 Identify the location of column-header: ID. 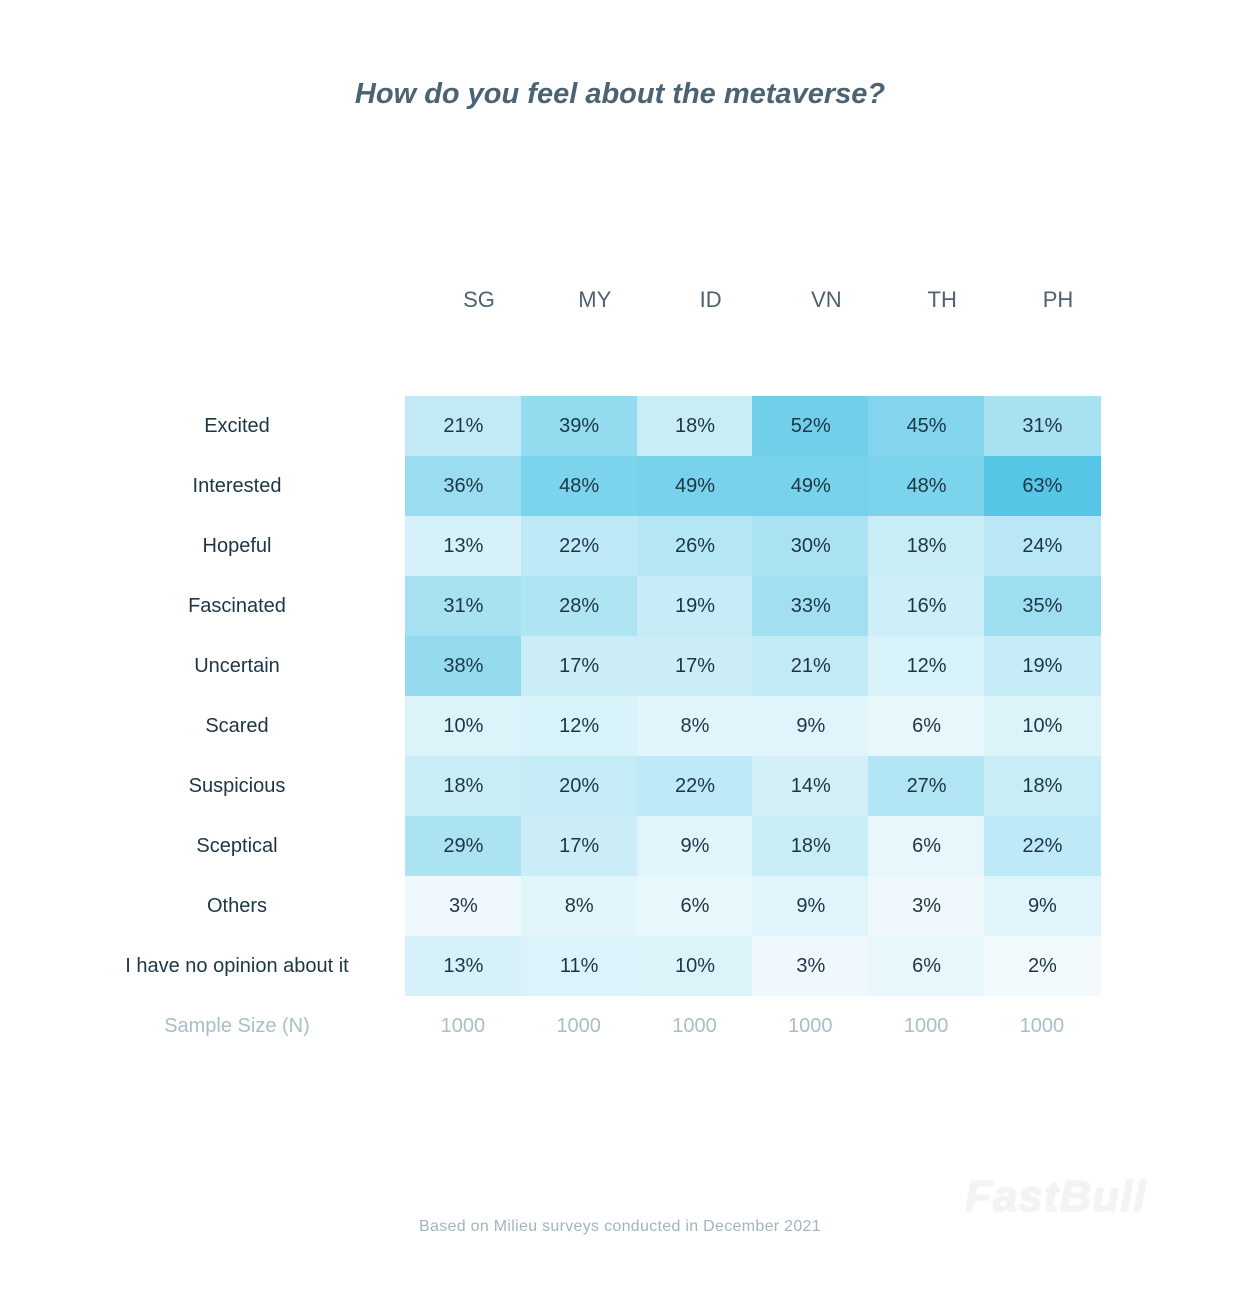
(710, 299).